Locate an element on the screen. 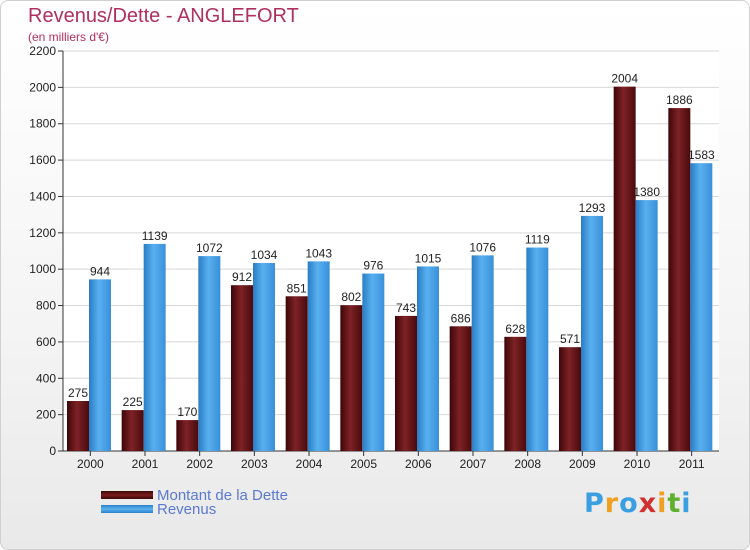 This screenshot has width=750, height=550. data-label-revenus-2003: 1034 is located at coordinates (264, 255).